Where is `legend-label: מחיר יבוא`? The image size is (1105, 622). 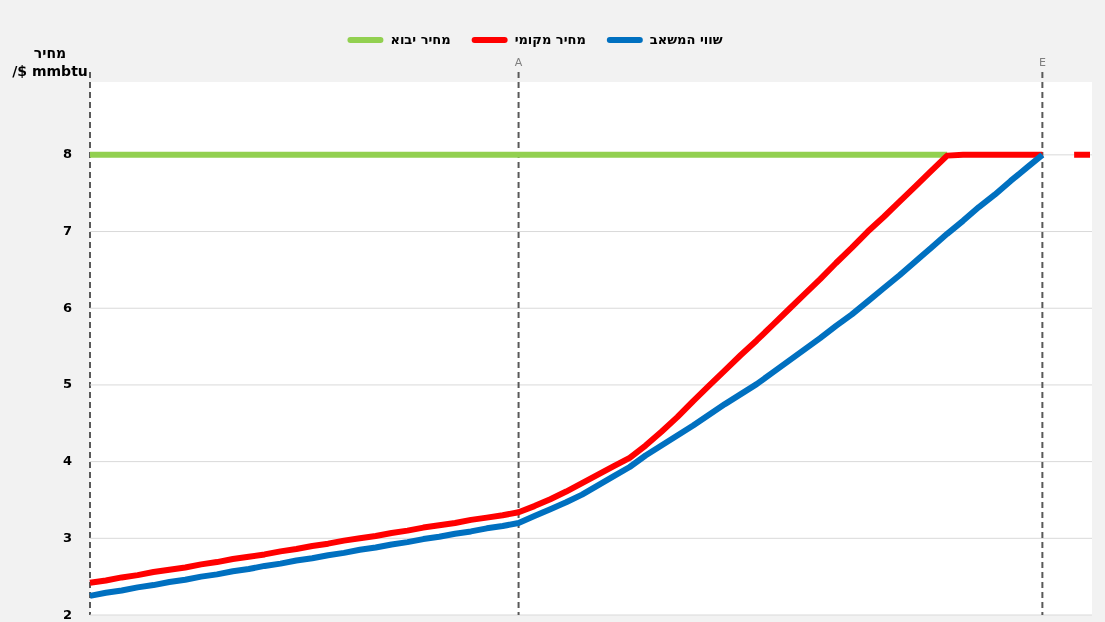
legend-label: מחיר יבוא is located at coordinates (420, 39).